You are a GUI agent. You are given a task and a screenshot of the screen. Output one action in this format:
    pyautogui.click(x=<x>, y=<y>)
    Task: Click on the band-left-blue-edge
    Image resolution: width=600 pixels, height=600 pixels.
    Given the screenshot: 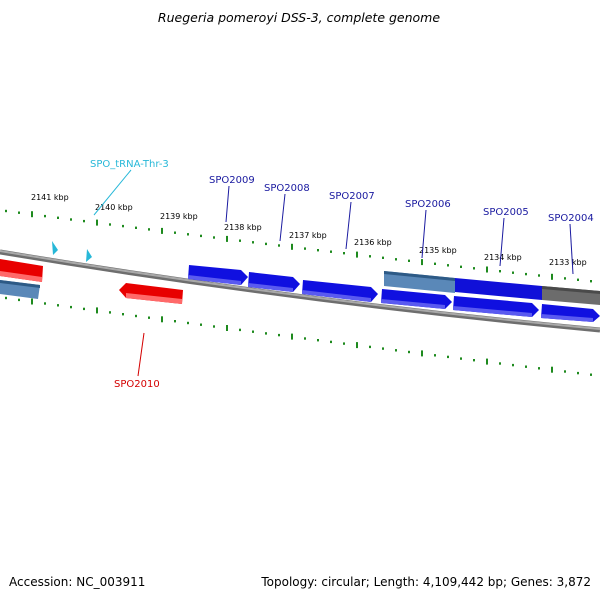 What is the action you would take?
    pyautogui.click(x=20, y=284)
    